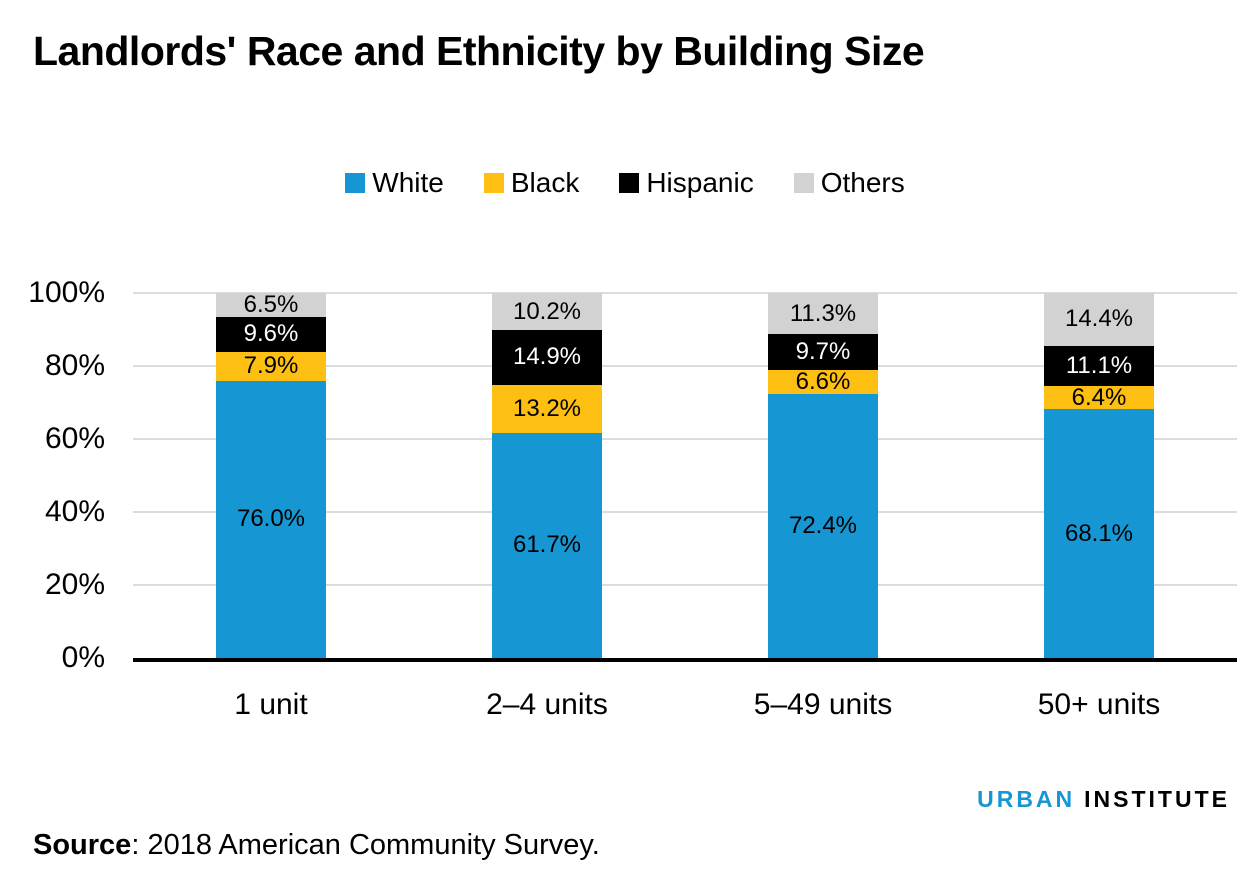 The image size is (1250, 875). I want to click on bar-segment-white: 68.1%, so click(1099, 533).